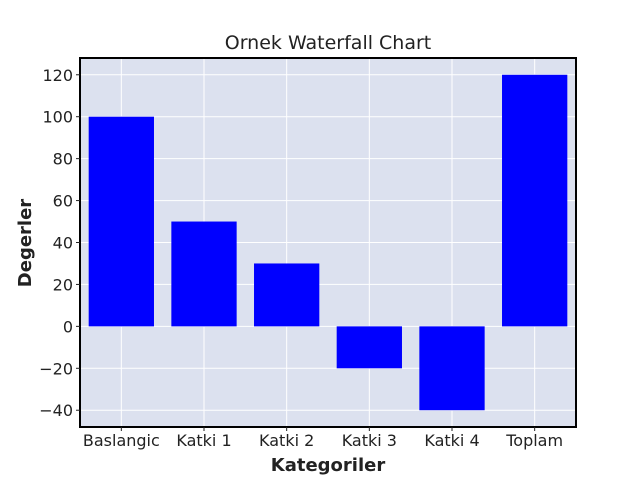 The image size is (640, 480). I want to click on y-tick-label: 40, so click(63, 243).